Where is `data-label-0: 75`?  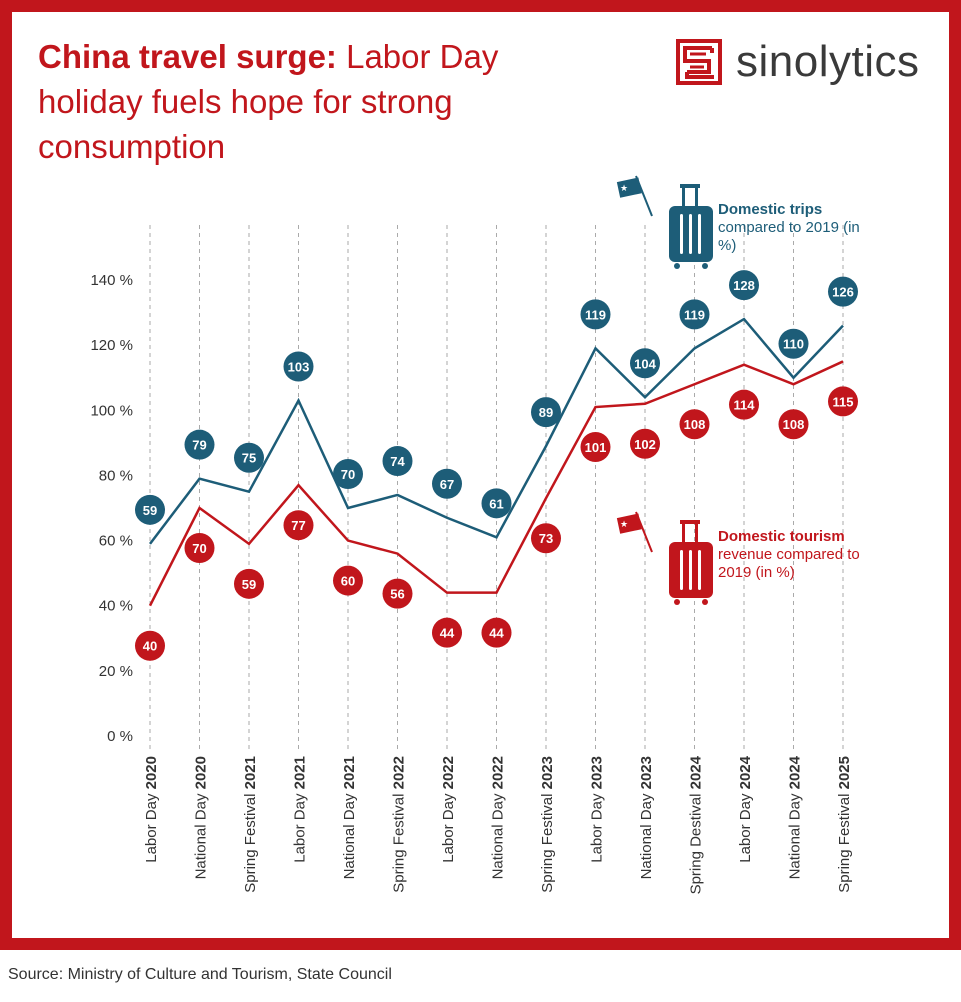
data-label-0: 75 is located at coordinates (249, 458).